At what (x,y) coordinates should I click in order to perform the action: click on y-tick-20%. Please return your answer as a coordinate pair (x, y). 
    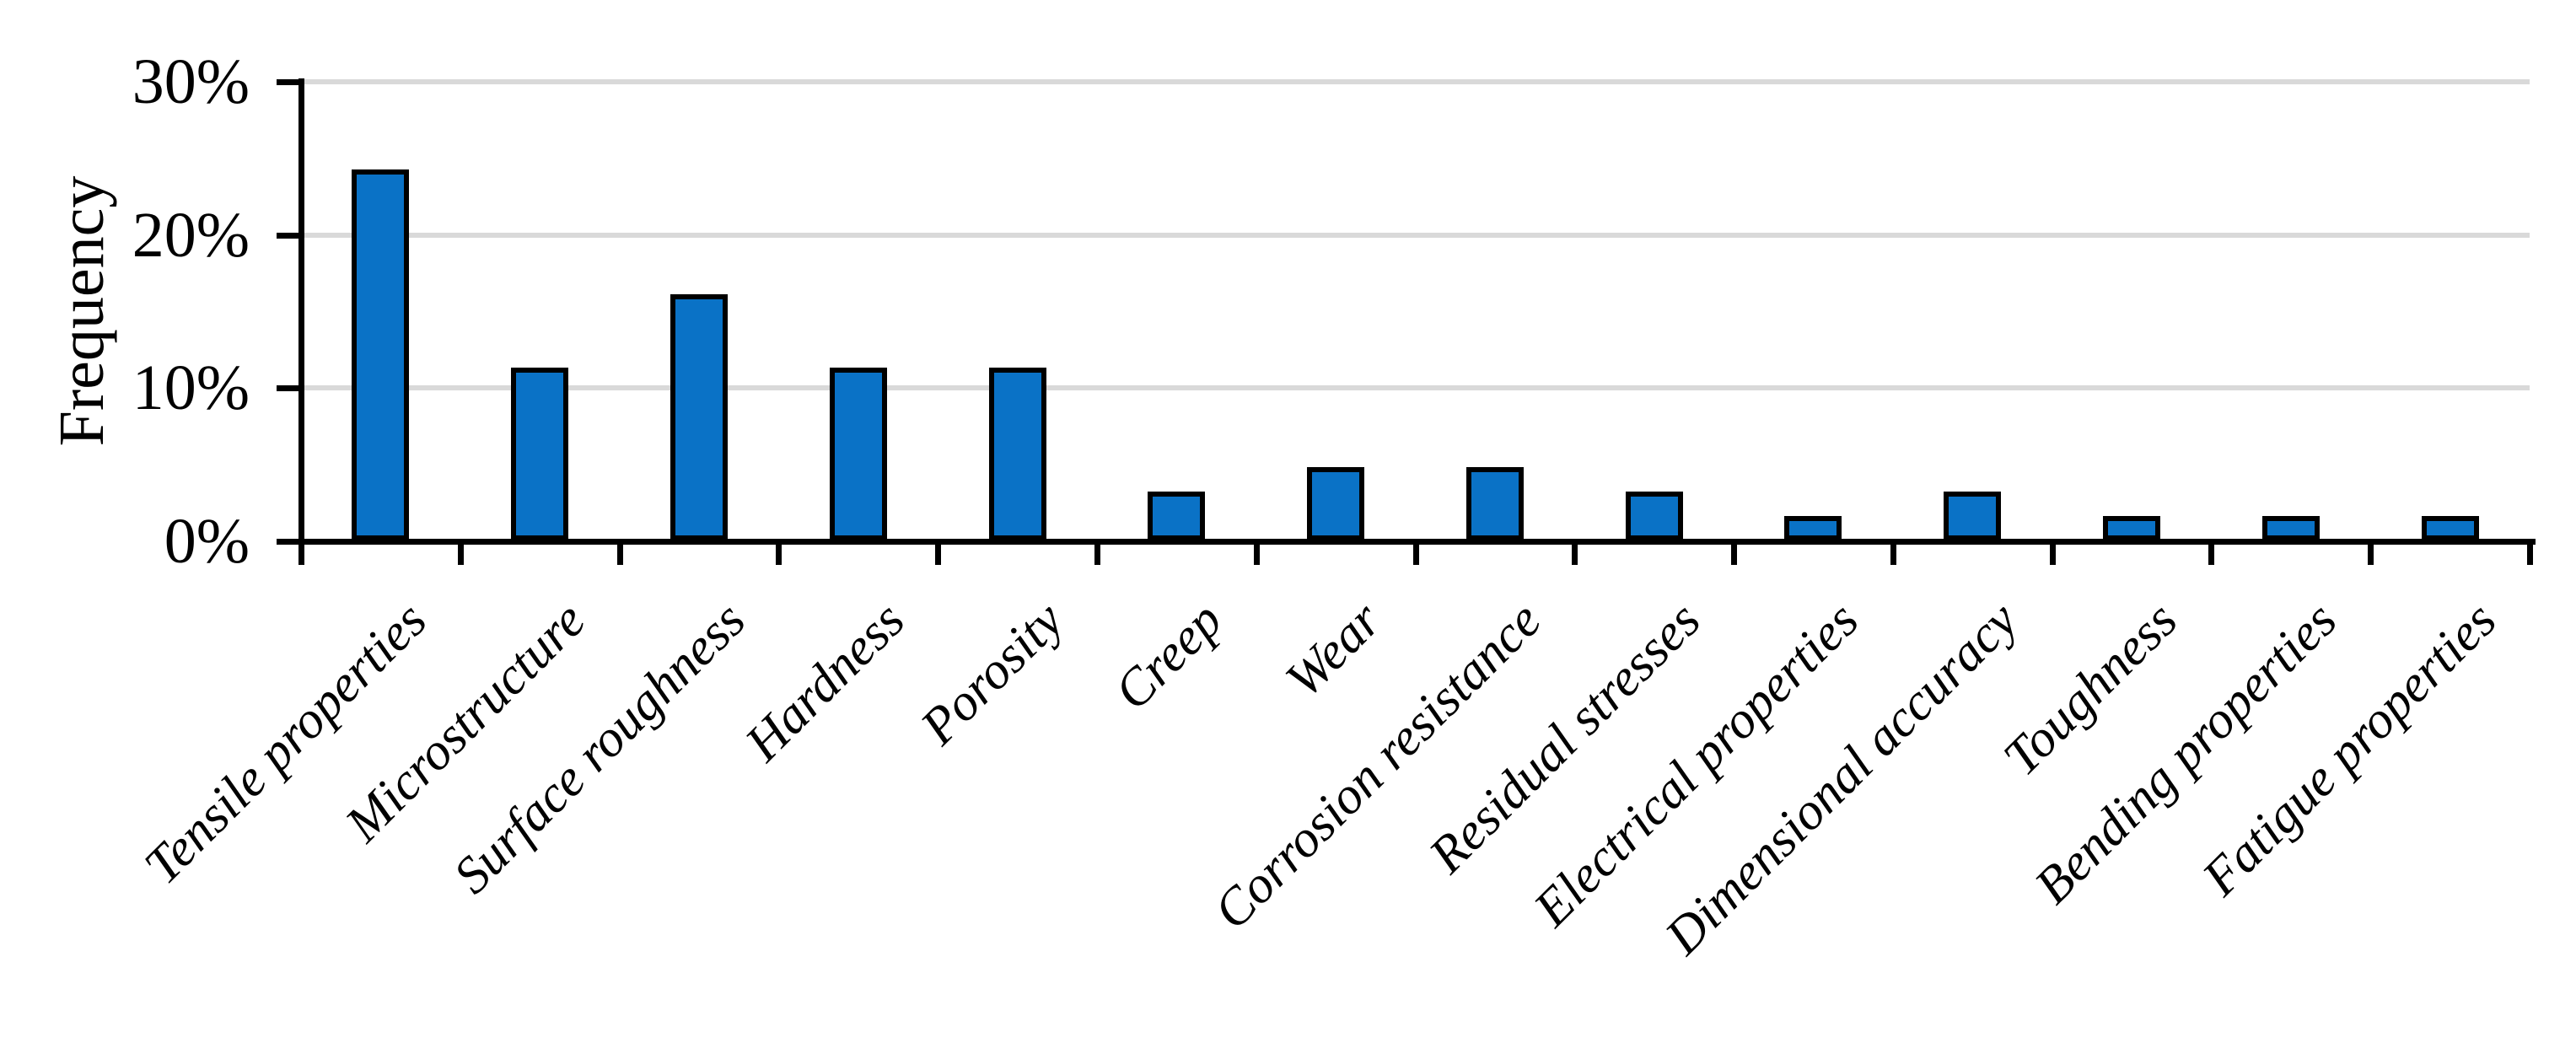
    Looking at the image, I should click on (289, 236).